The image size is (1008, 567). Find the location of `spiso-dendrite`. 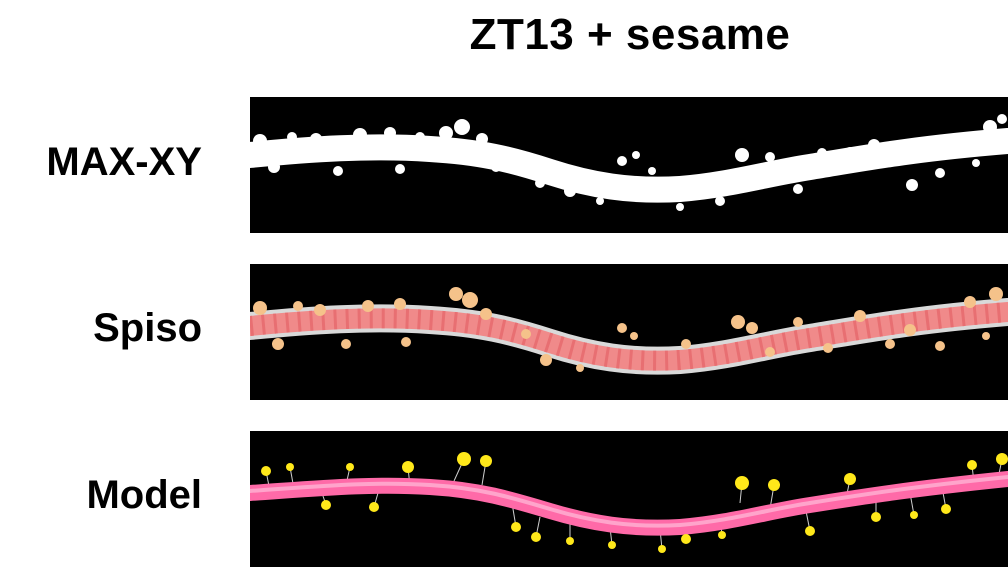

spiso-dendrite is located at coordinates (629, 331).